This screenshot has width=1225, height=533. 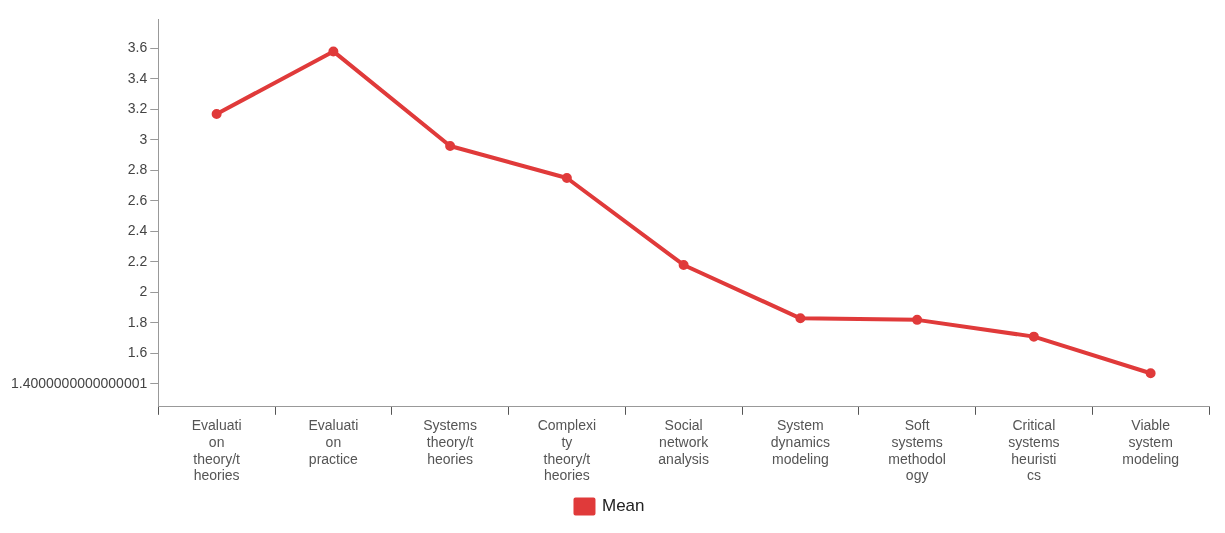 What do you see at coordinates (137, 352) in the screenshot?
I see `y-tick-label: 1.6` at bounding box center [137, 352].